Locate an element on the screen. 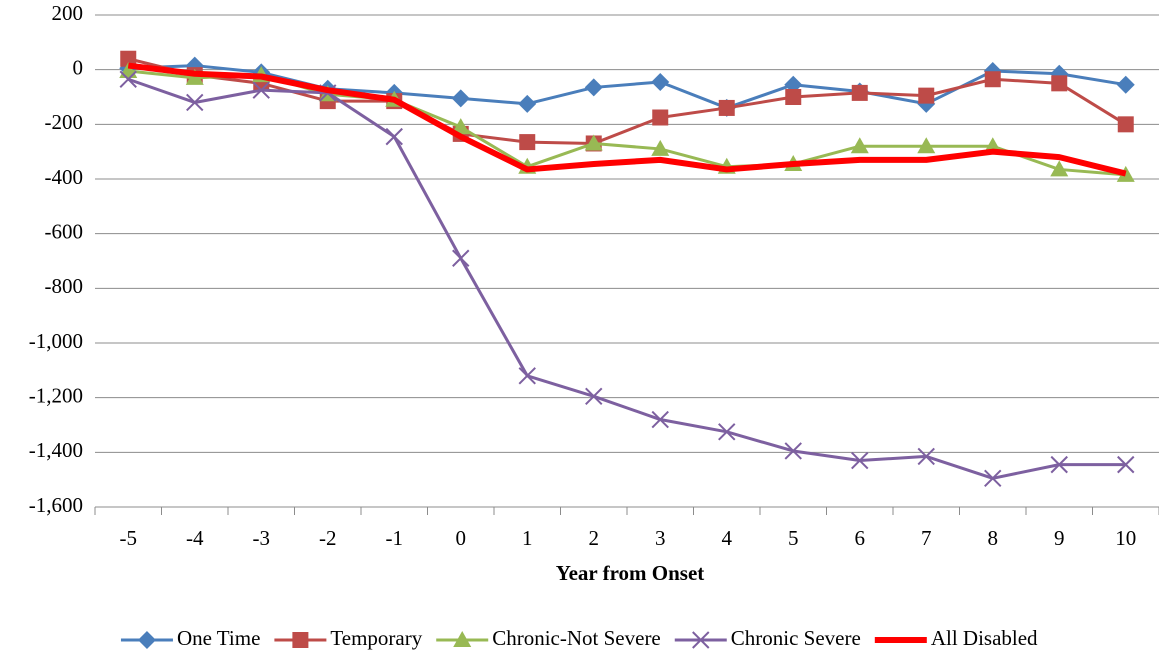 The image size is (1159, 657). y-tick-label: 200 is located at coordinates (68, 13).